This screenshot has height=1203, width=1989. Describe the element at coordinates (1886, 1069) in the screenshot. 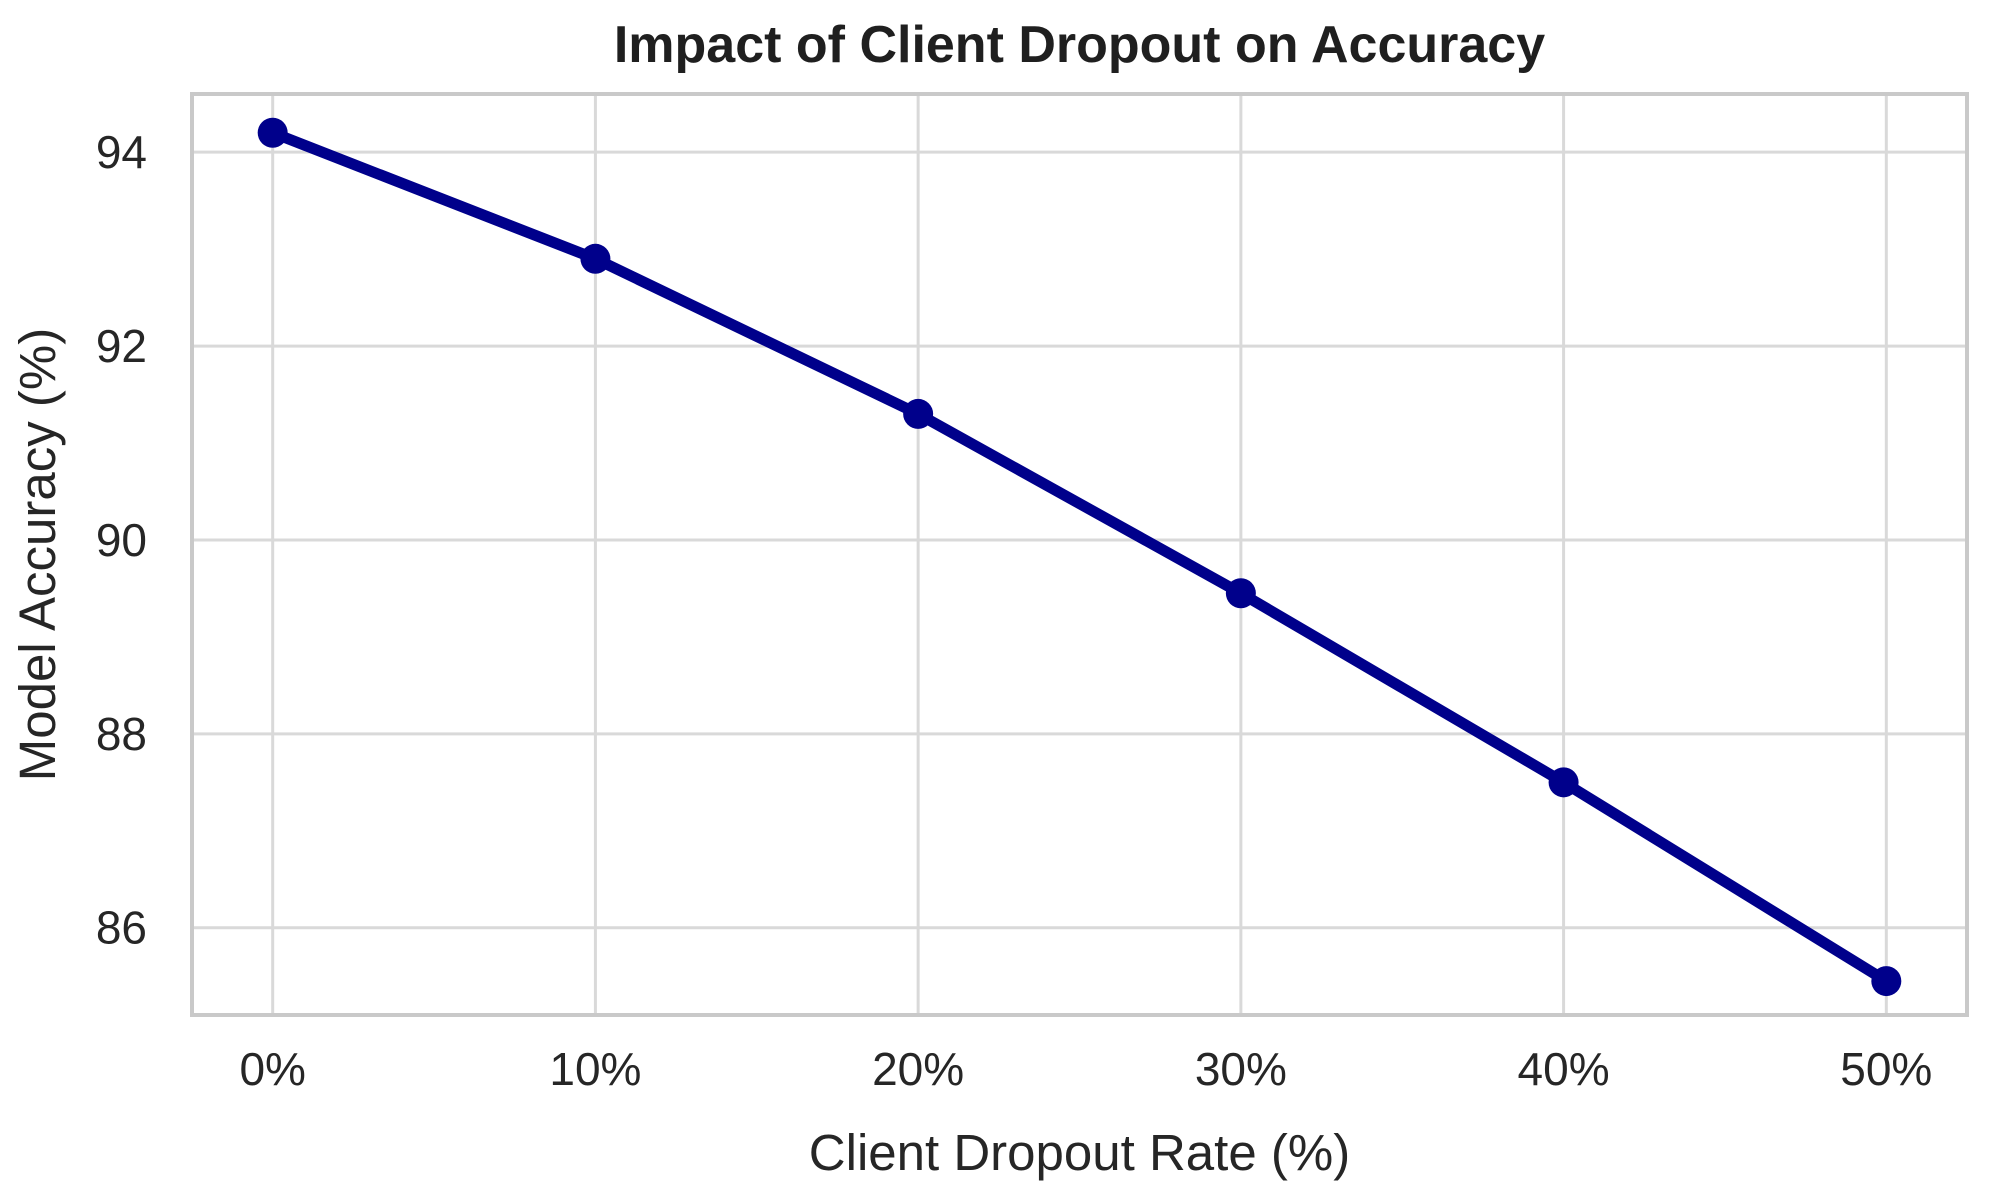

I see `x-tick-label: 50%` at that location.